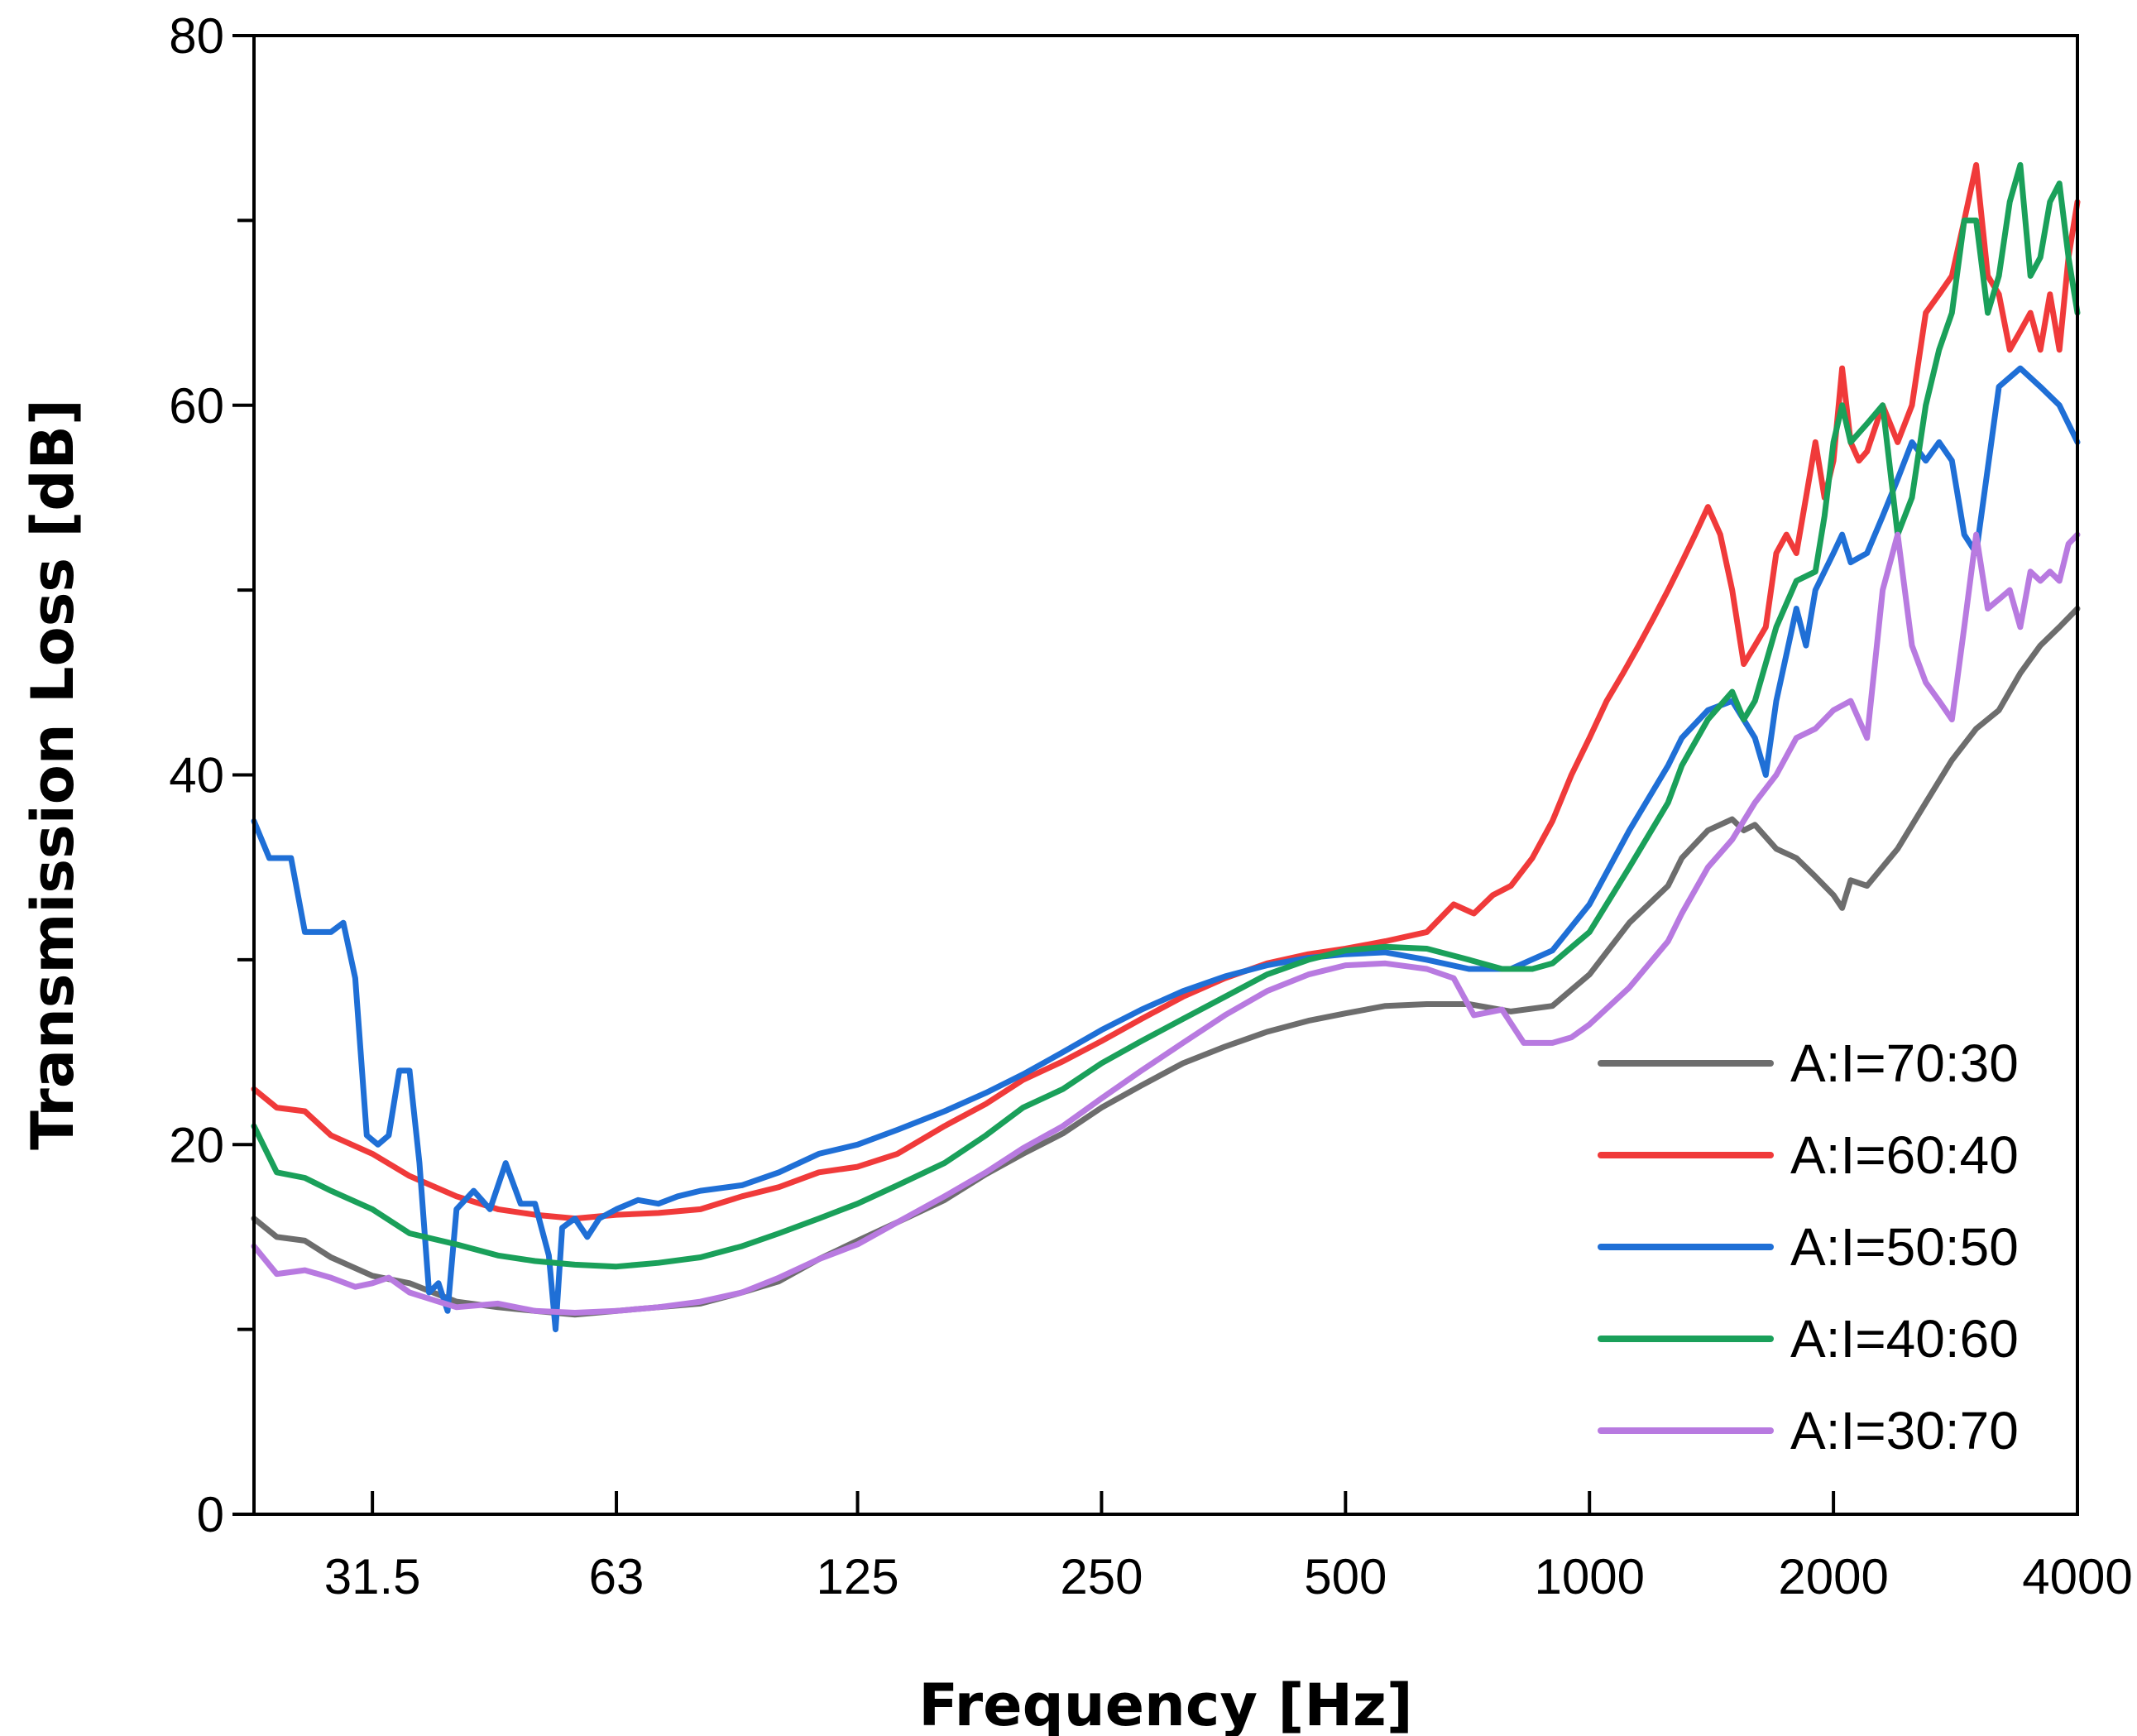  What do you see at coordinates (1904, 1155) in the screenshot?
I see `legend-label: A:I=60:40` at bounding box center [1904, 1155].